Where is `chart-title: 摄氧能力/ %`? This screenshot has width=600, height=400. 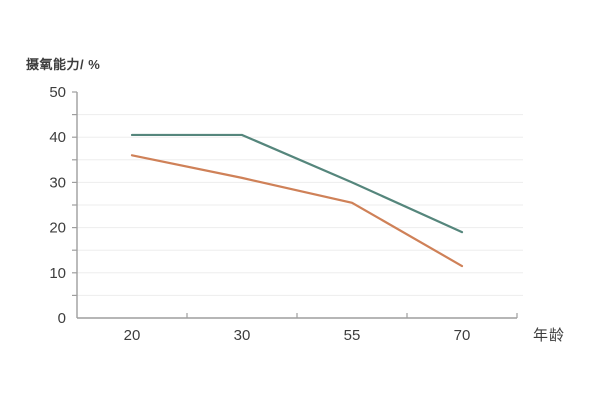 chart-title: 摄氧能力/ % is located at coordinates (63, 64).